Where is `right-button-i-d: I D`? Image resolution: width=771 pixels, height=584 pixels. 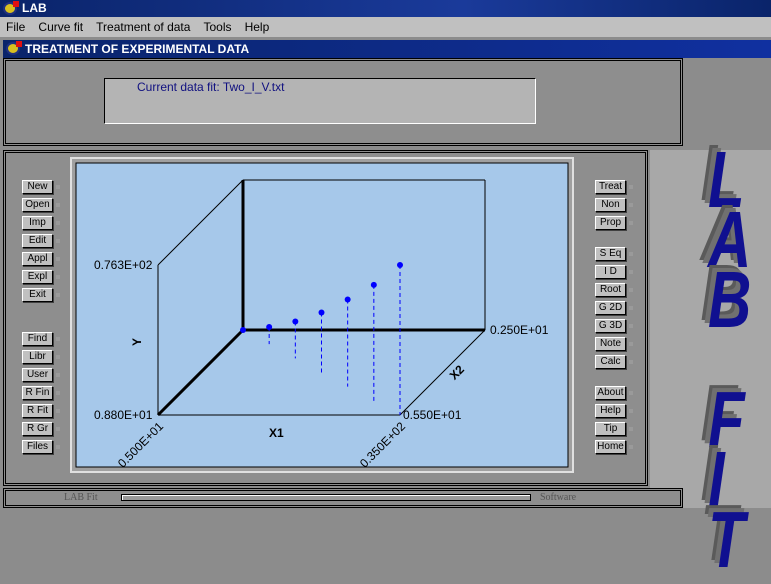
right-button-i-d: I D is located at coordinates (614, 272).